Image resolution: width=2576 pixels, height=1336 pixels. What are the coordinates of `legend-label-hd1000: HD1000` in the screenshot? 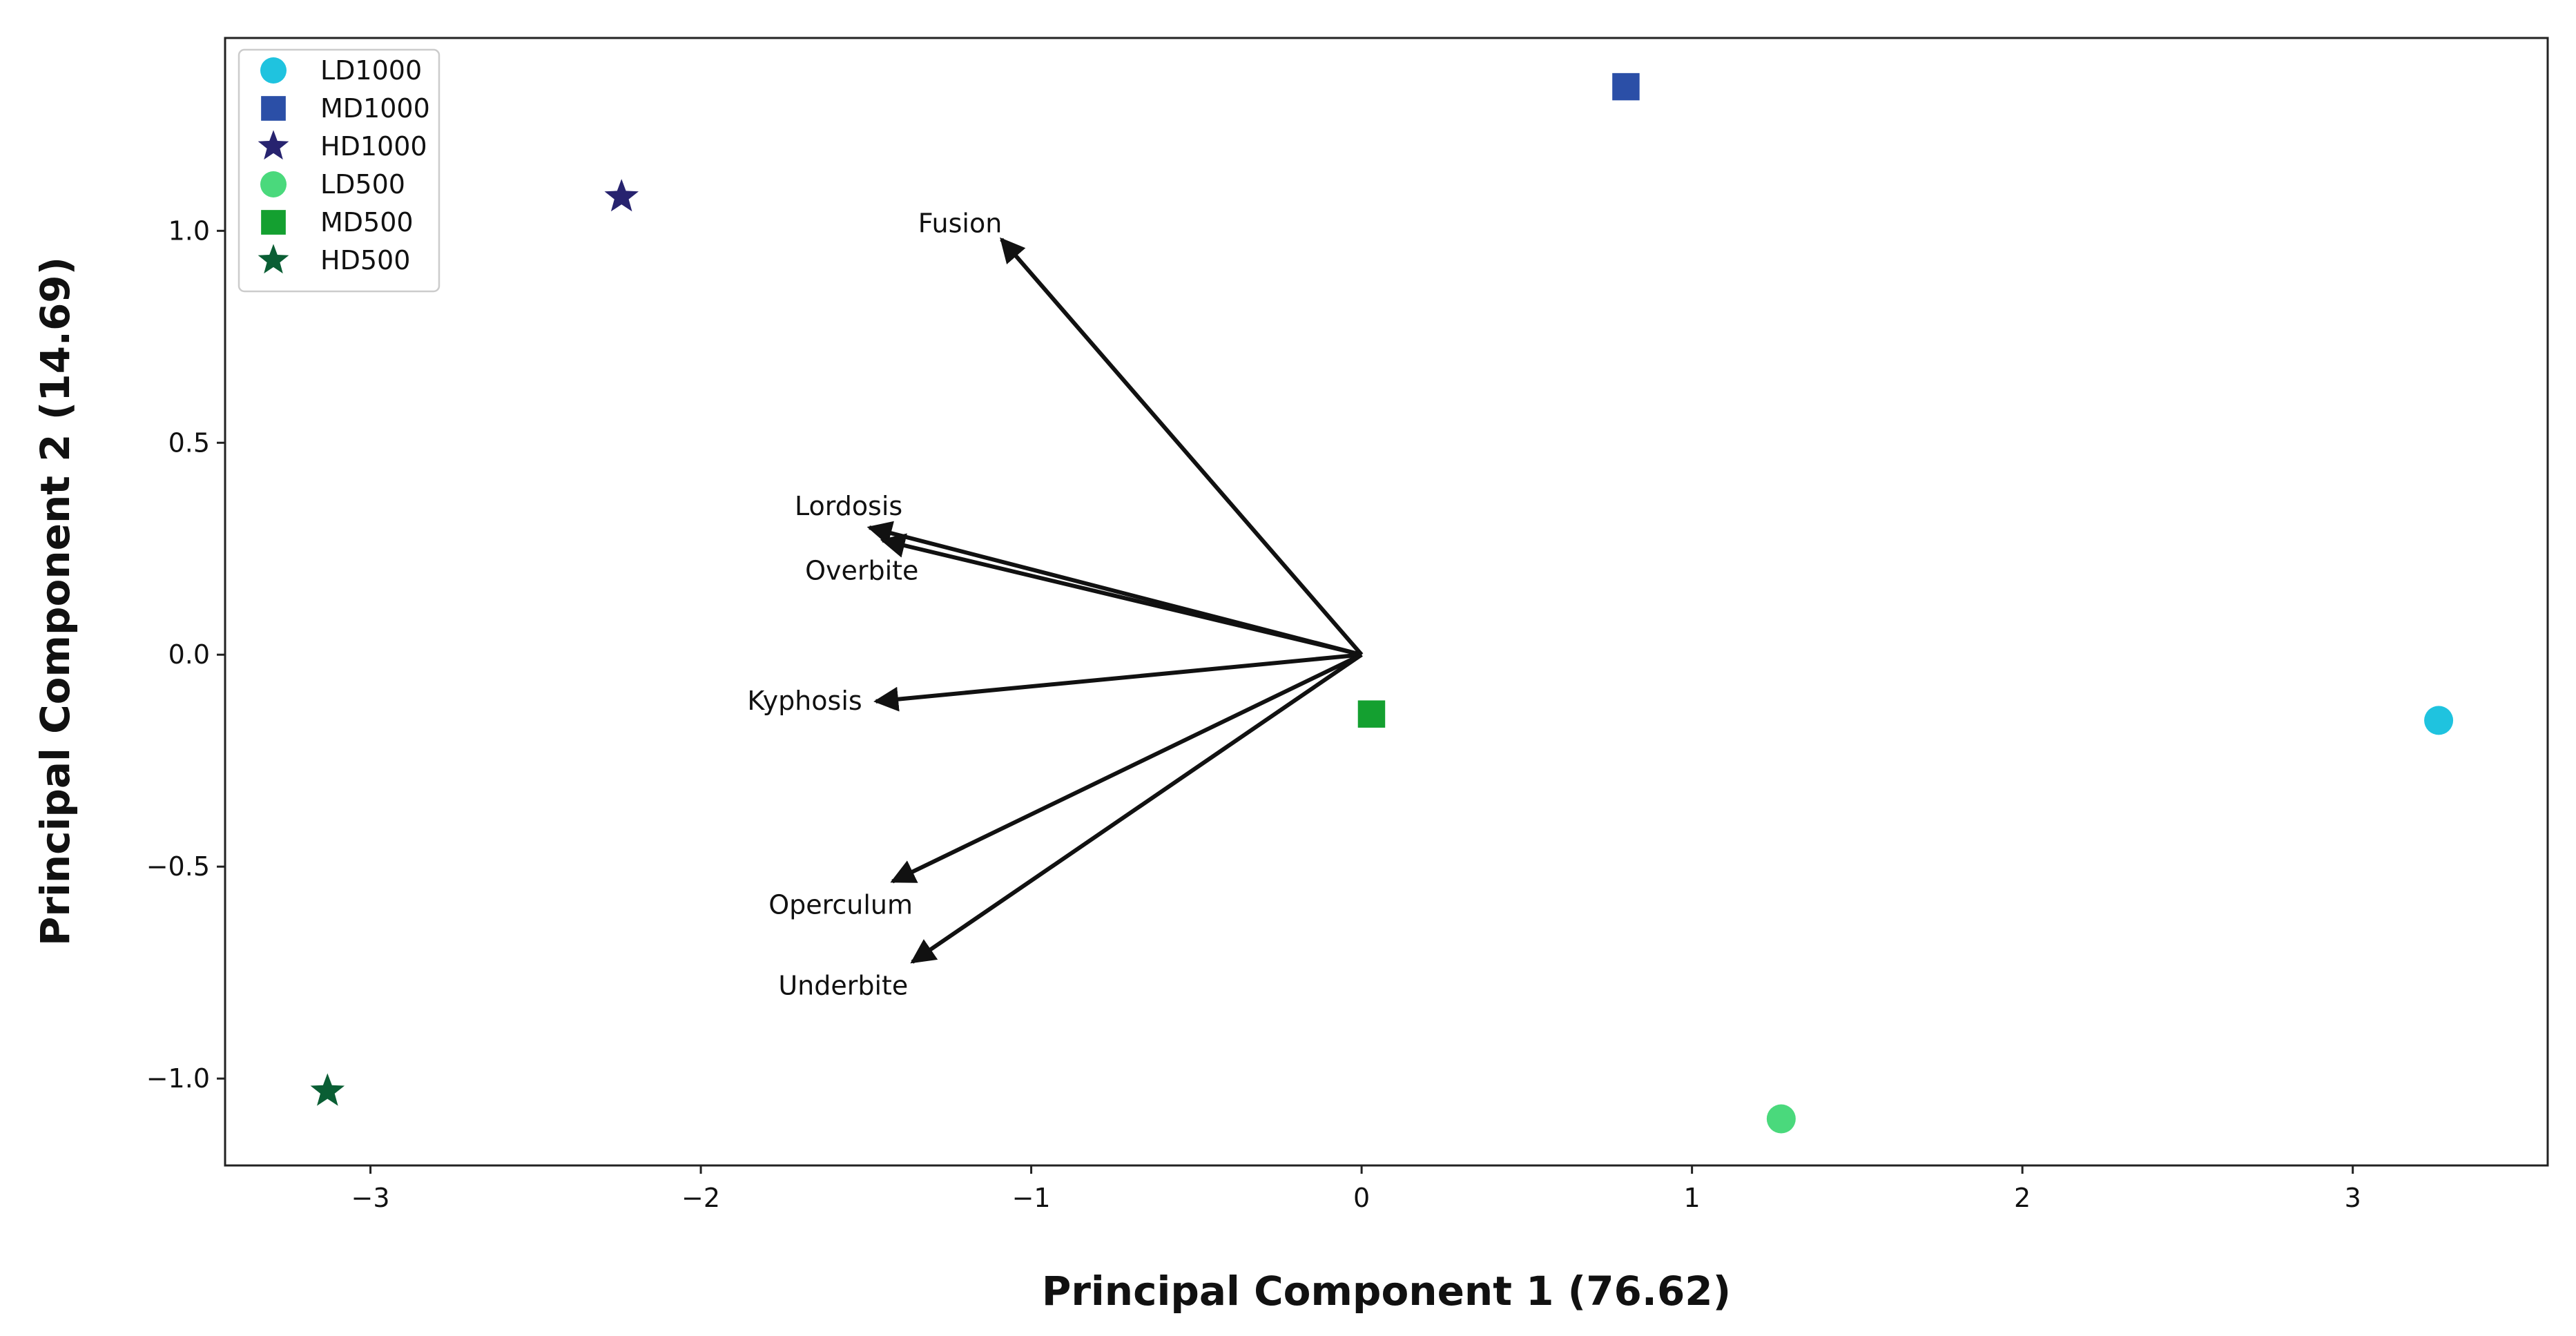 It's located at (373, 146).